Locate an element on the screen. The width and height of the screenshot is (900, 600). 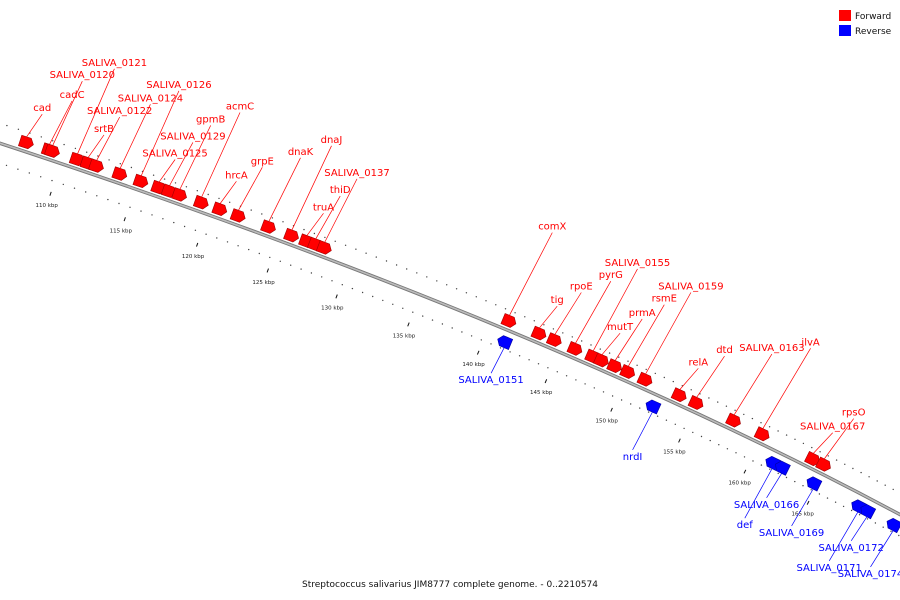
scale-tick-label: 130 kbp is located at coordinates (332, 309).